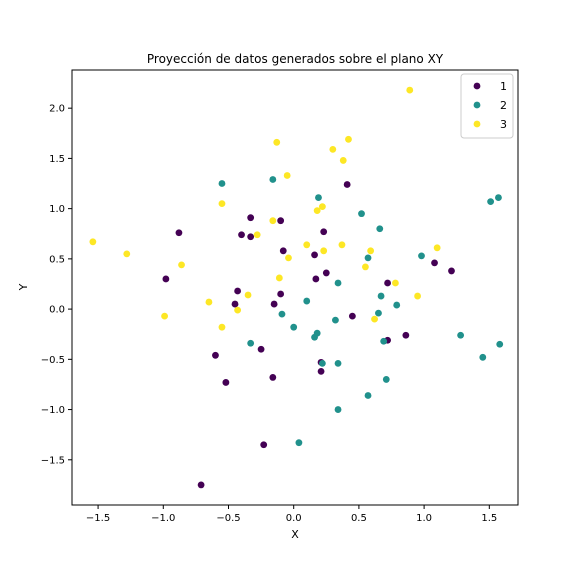 The width and height of the screenshot is (576, 581). What do you see at coordinates (57, 209) in the screenshot?
I see `y-tick-label: 1.0` at bounding box center [57, 209].